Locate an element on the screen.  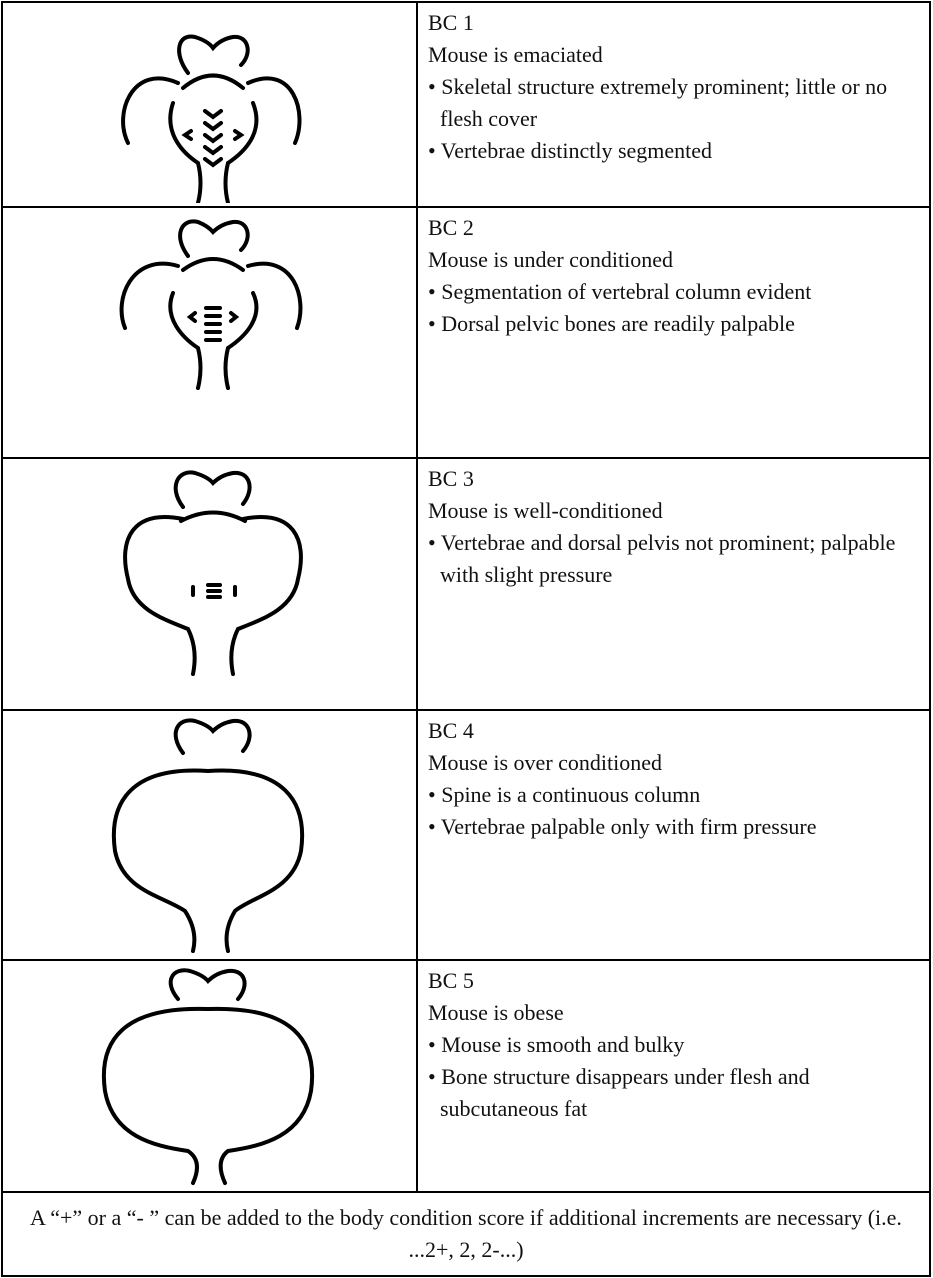
score-label: BC 5 is located at coordinates (451, 980).